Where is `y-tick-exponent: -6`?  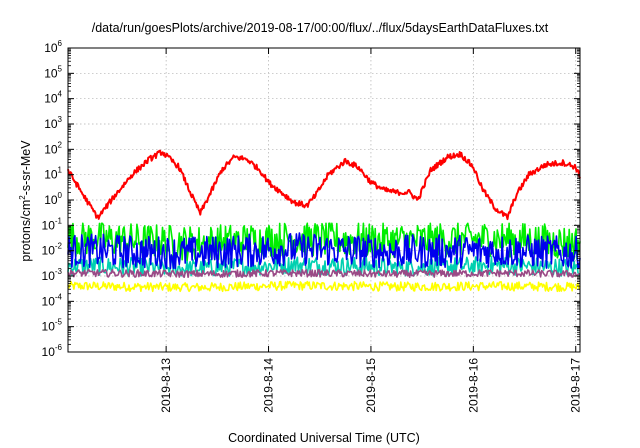
y-tick-exponent: -6 is located at coordinates (59, 347).